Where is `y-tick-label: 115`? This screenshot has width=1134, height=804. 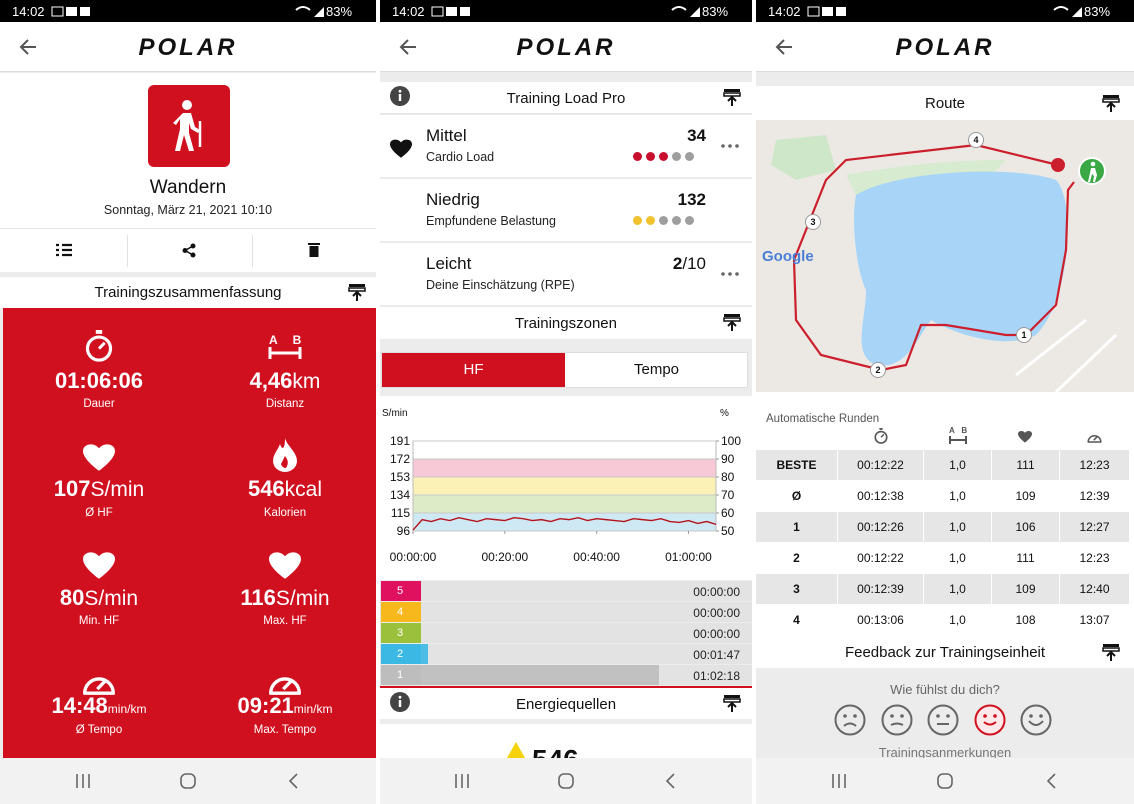
y-tick-label: 115 is located at coordinates (400, 513).